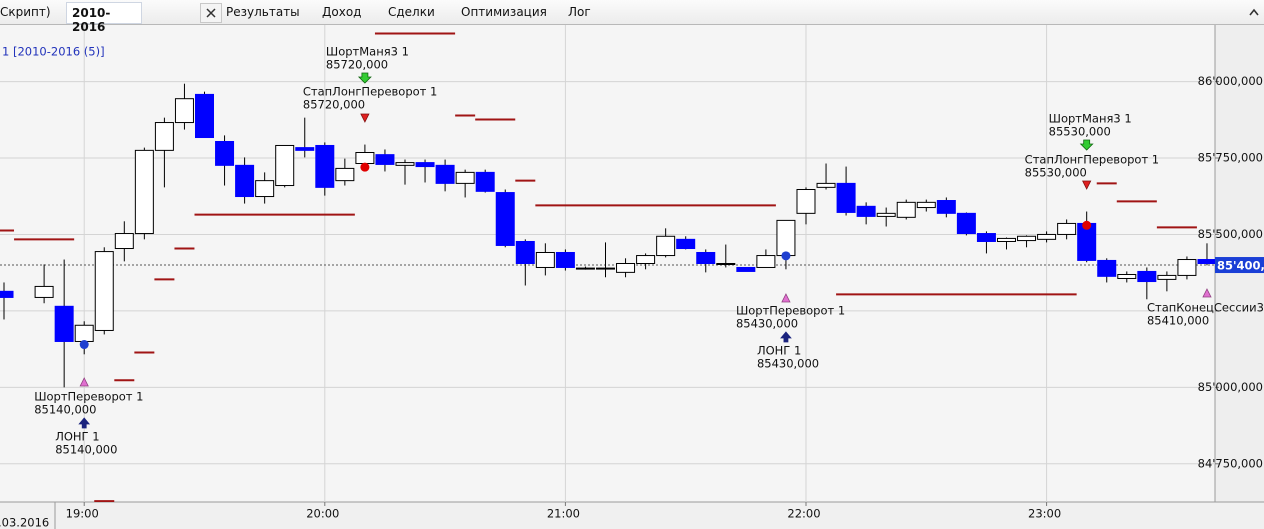  Describe the element at coordinates (24, 522) in the screenshot. I see `date-label: .03.2016` at that location.